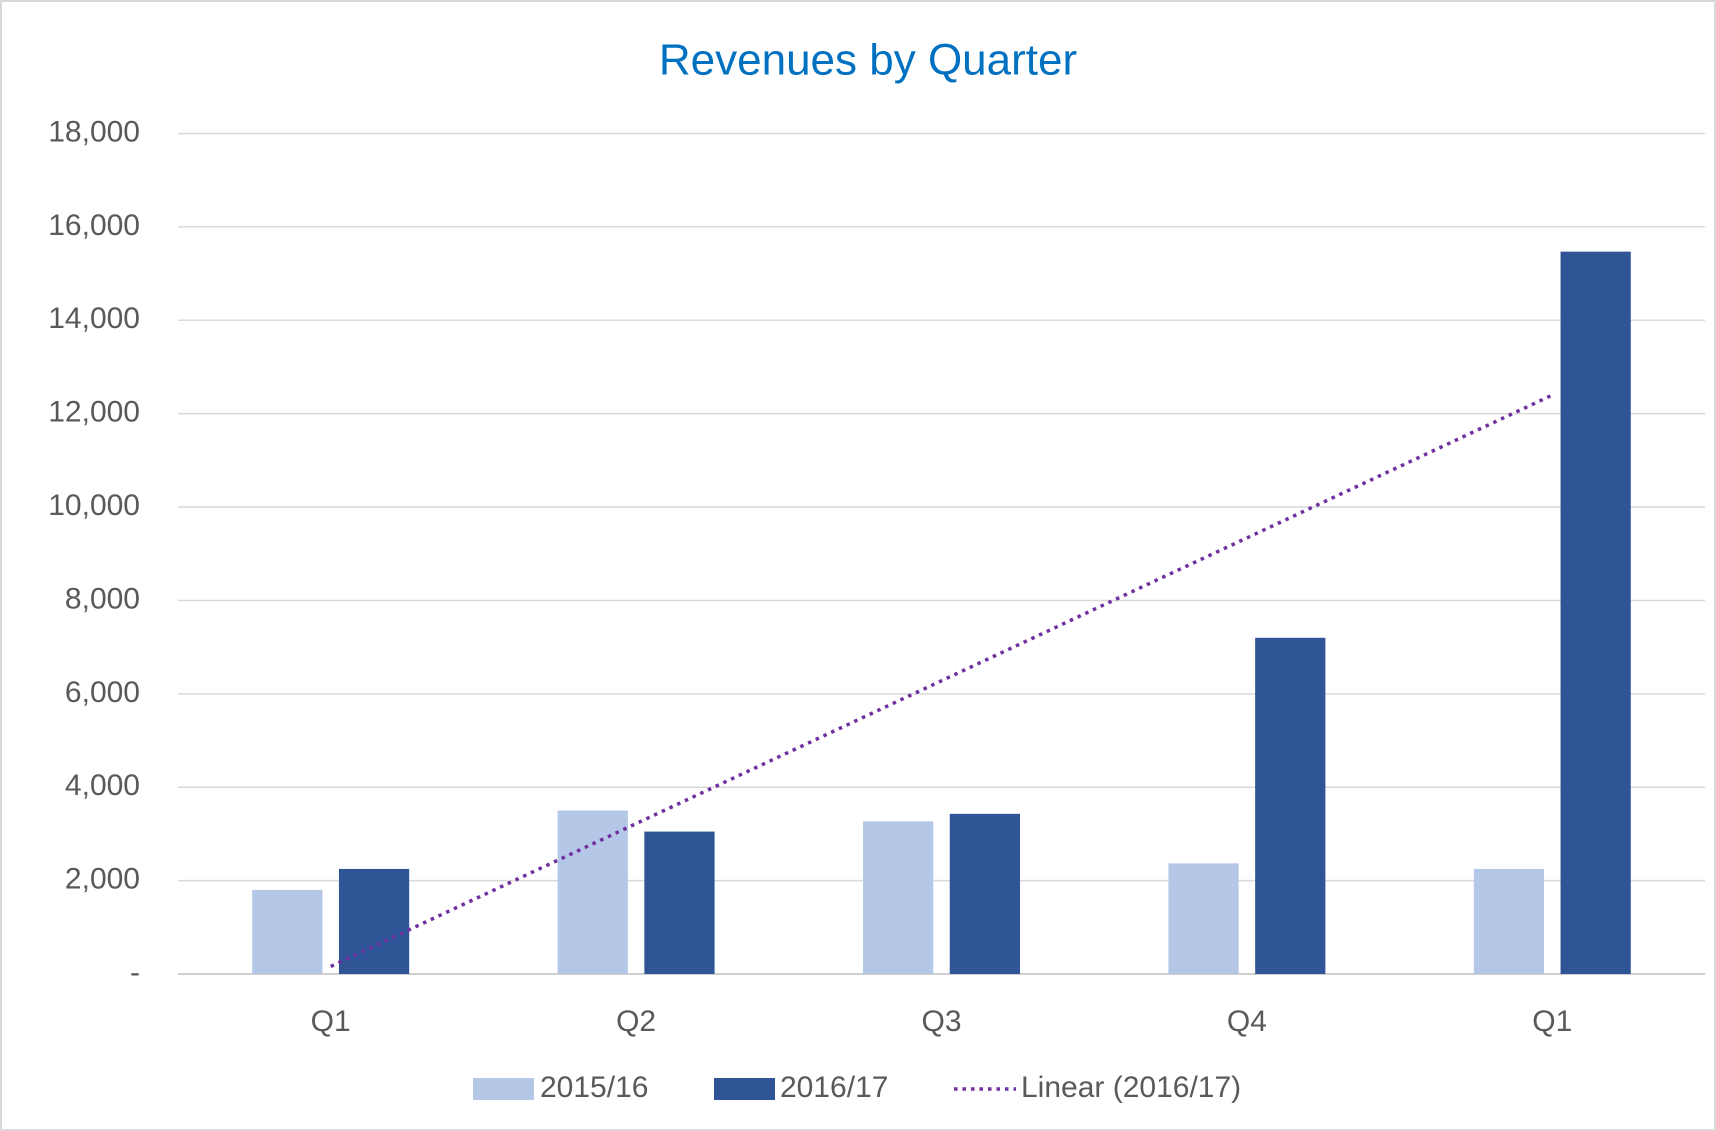 Image resolution: width=1716 pixels, height=1131 pixels. What do you see at coordinates (636, 1021) in the screenshot?
I see `x-tick-label: Q2` at bounding box center [636, 1021].